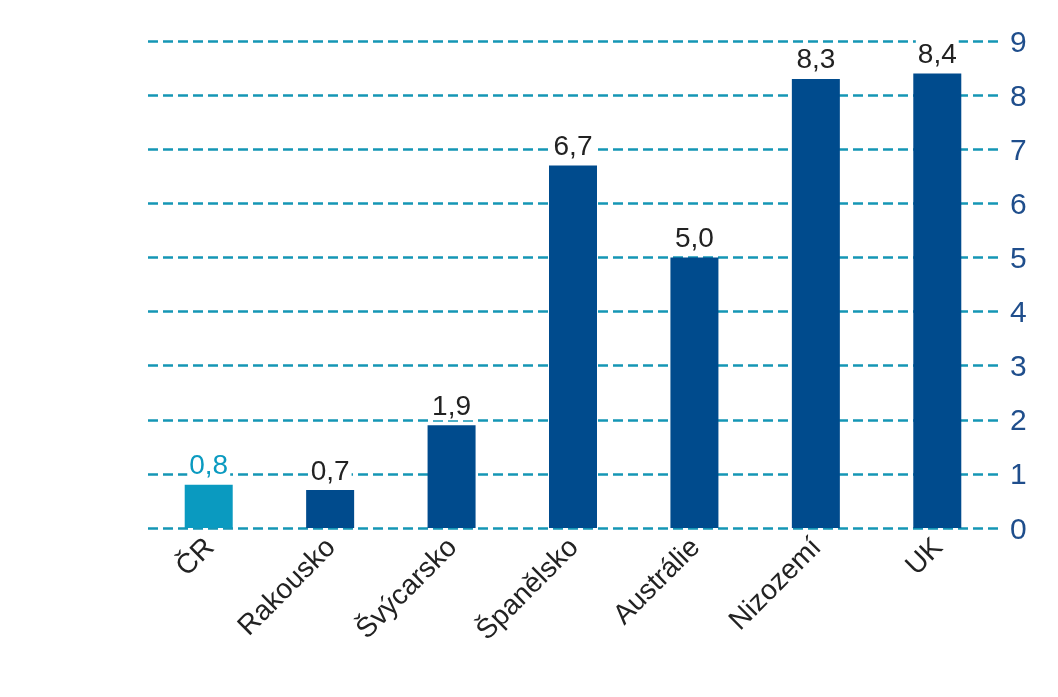 The image size is (1058, 697). Describe the element at coordinates (1018, 474) in the screenshot. I see `y-tick-label: 1` at that location.